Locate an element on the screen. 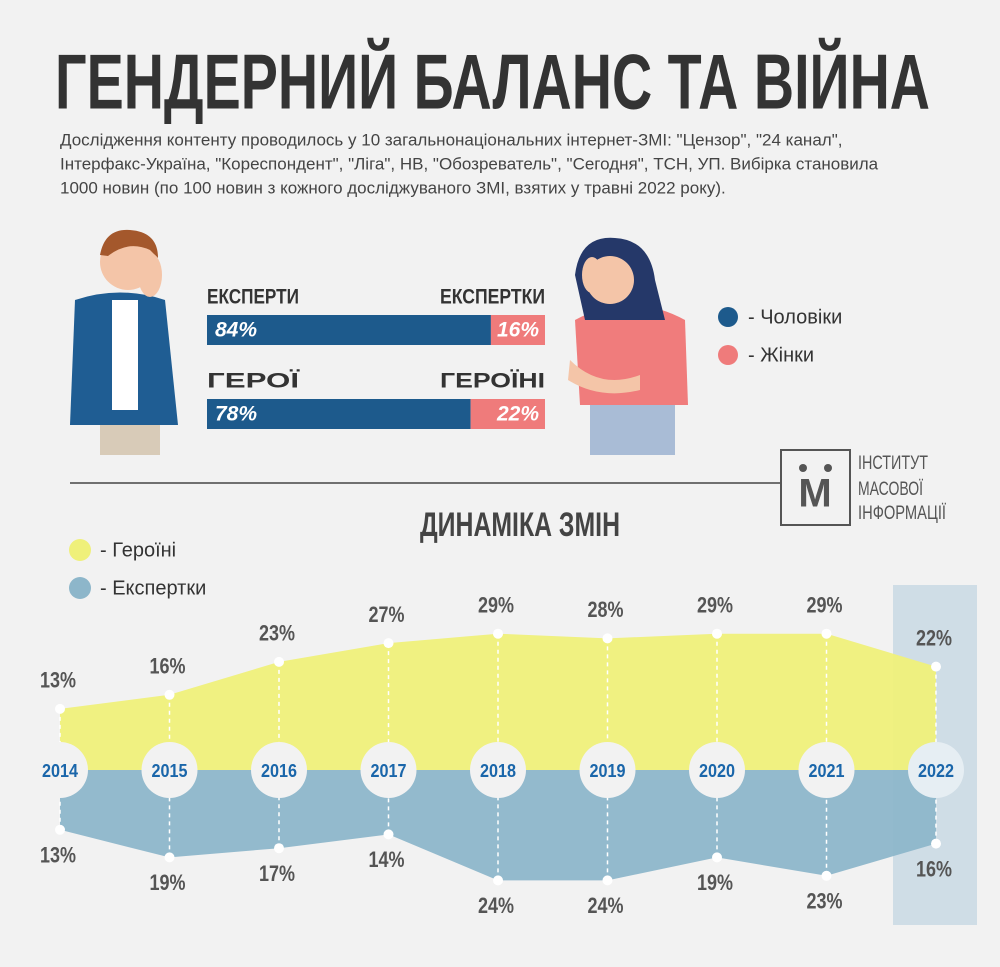 This screenshot has width=1000, height=967. value-label: 78% is located at coordinates (236, 414).